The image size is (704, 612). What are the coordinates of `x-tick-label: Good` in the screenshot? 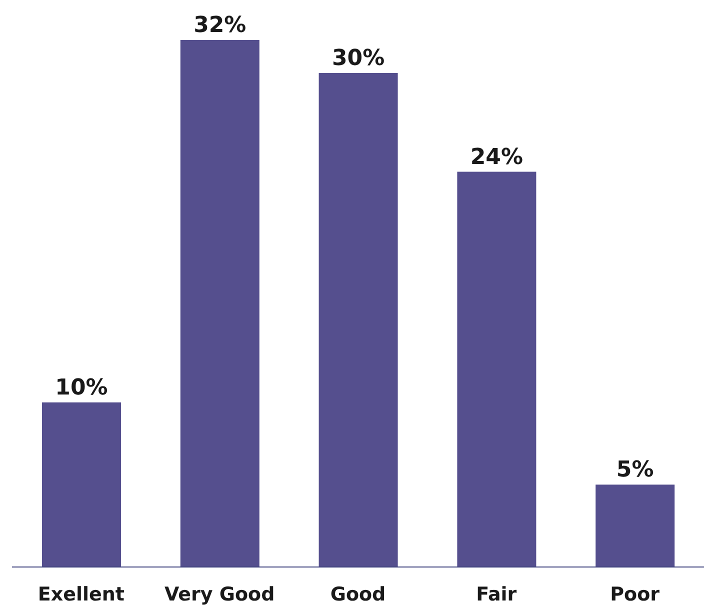 It's located at (358, 594).